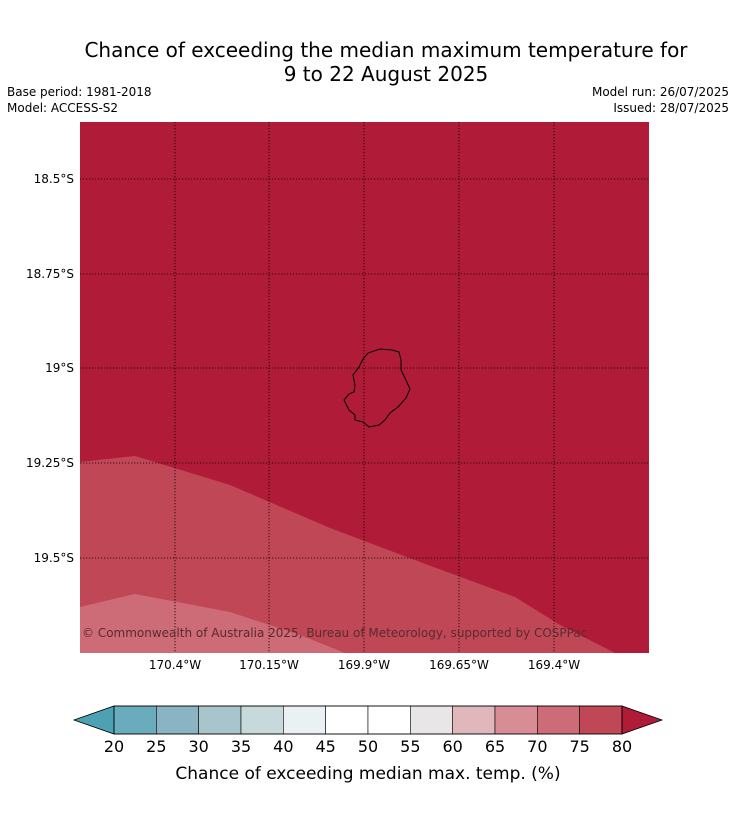 The image size is (736, 816). Describe the element at coordinates (386, 74) in the screenshot. I see `title-line-2: 9 to 22 August 2025` at that location.